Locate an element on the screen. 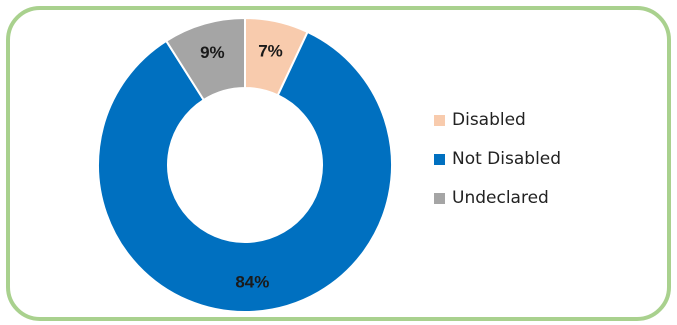 This screenshot has height=325, width=677. legend-label: Not Disabled is located at coordinates (506, 159).